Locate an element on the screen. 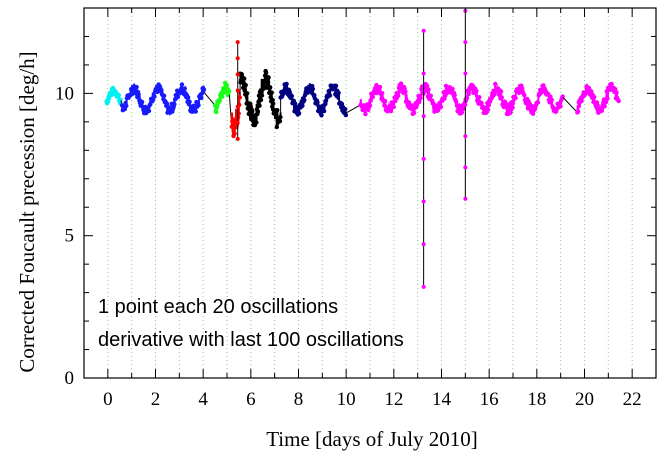 The image size is (659, 456). x-tick-label: 22 is located at coordinates (632, 399).